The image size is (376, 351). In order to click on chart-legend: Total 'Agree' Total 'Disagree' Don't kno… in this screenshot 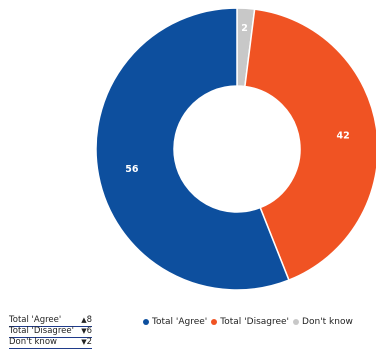, I will do `click(250, 322)`.